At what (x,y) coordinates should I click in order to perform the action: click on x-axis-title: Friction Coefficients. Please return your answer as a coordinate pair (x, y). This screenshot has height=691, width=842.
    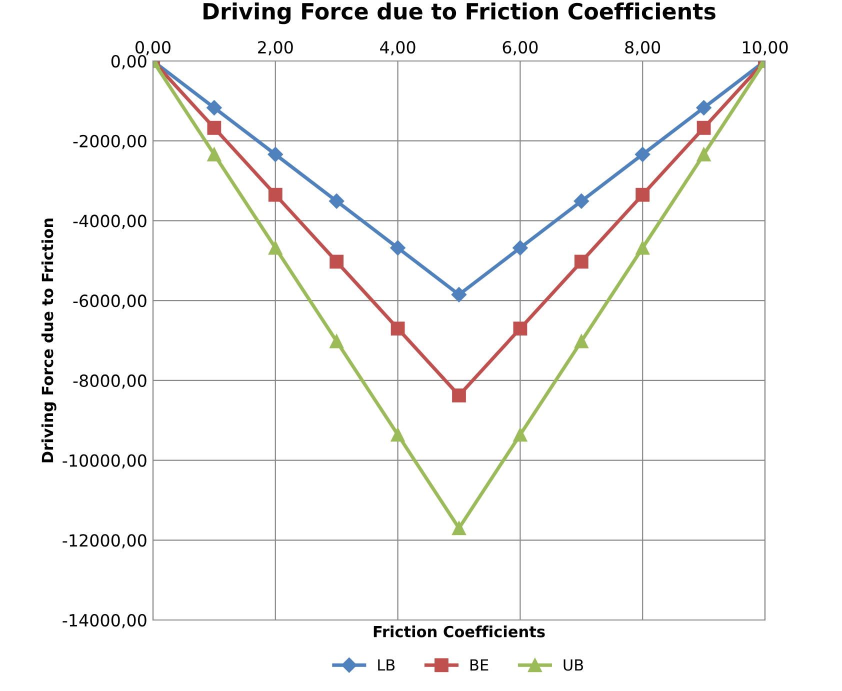
    Looking at the image, I should click on (459, 632).